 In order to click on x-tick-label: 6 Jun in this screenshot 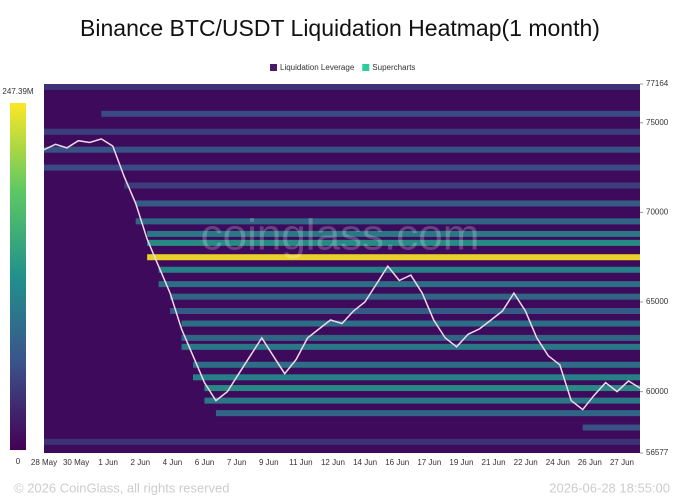, I will do `click(205, 462)`.